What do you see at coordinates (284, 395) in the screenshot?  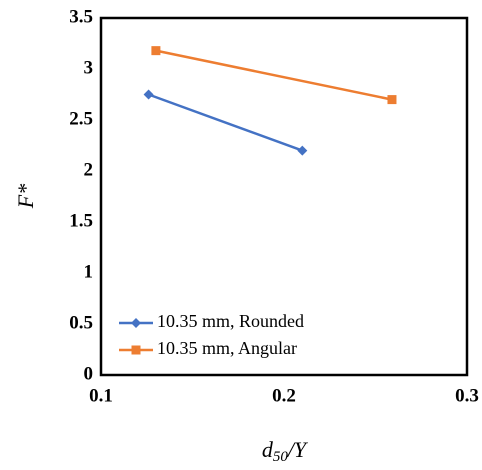 I see `x-tick-label: 0.2` at bounding box center [284, 395].